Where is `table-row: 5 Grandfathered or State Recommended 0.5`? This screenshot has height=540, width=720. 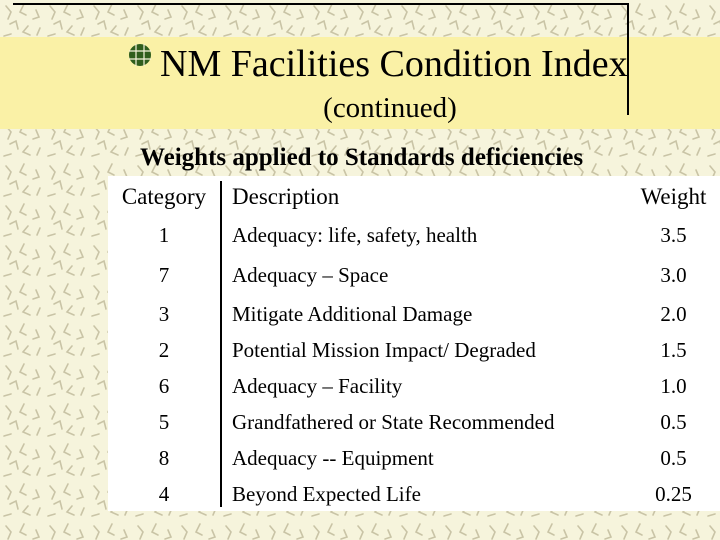
table-row: 5 Grandfathered or State Recommended 0.5 is located at coordinates (414, 422).